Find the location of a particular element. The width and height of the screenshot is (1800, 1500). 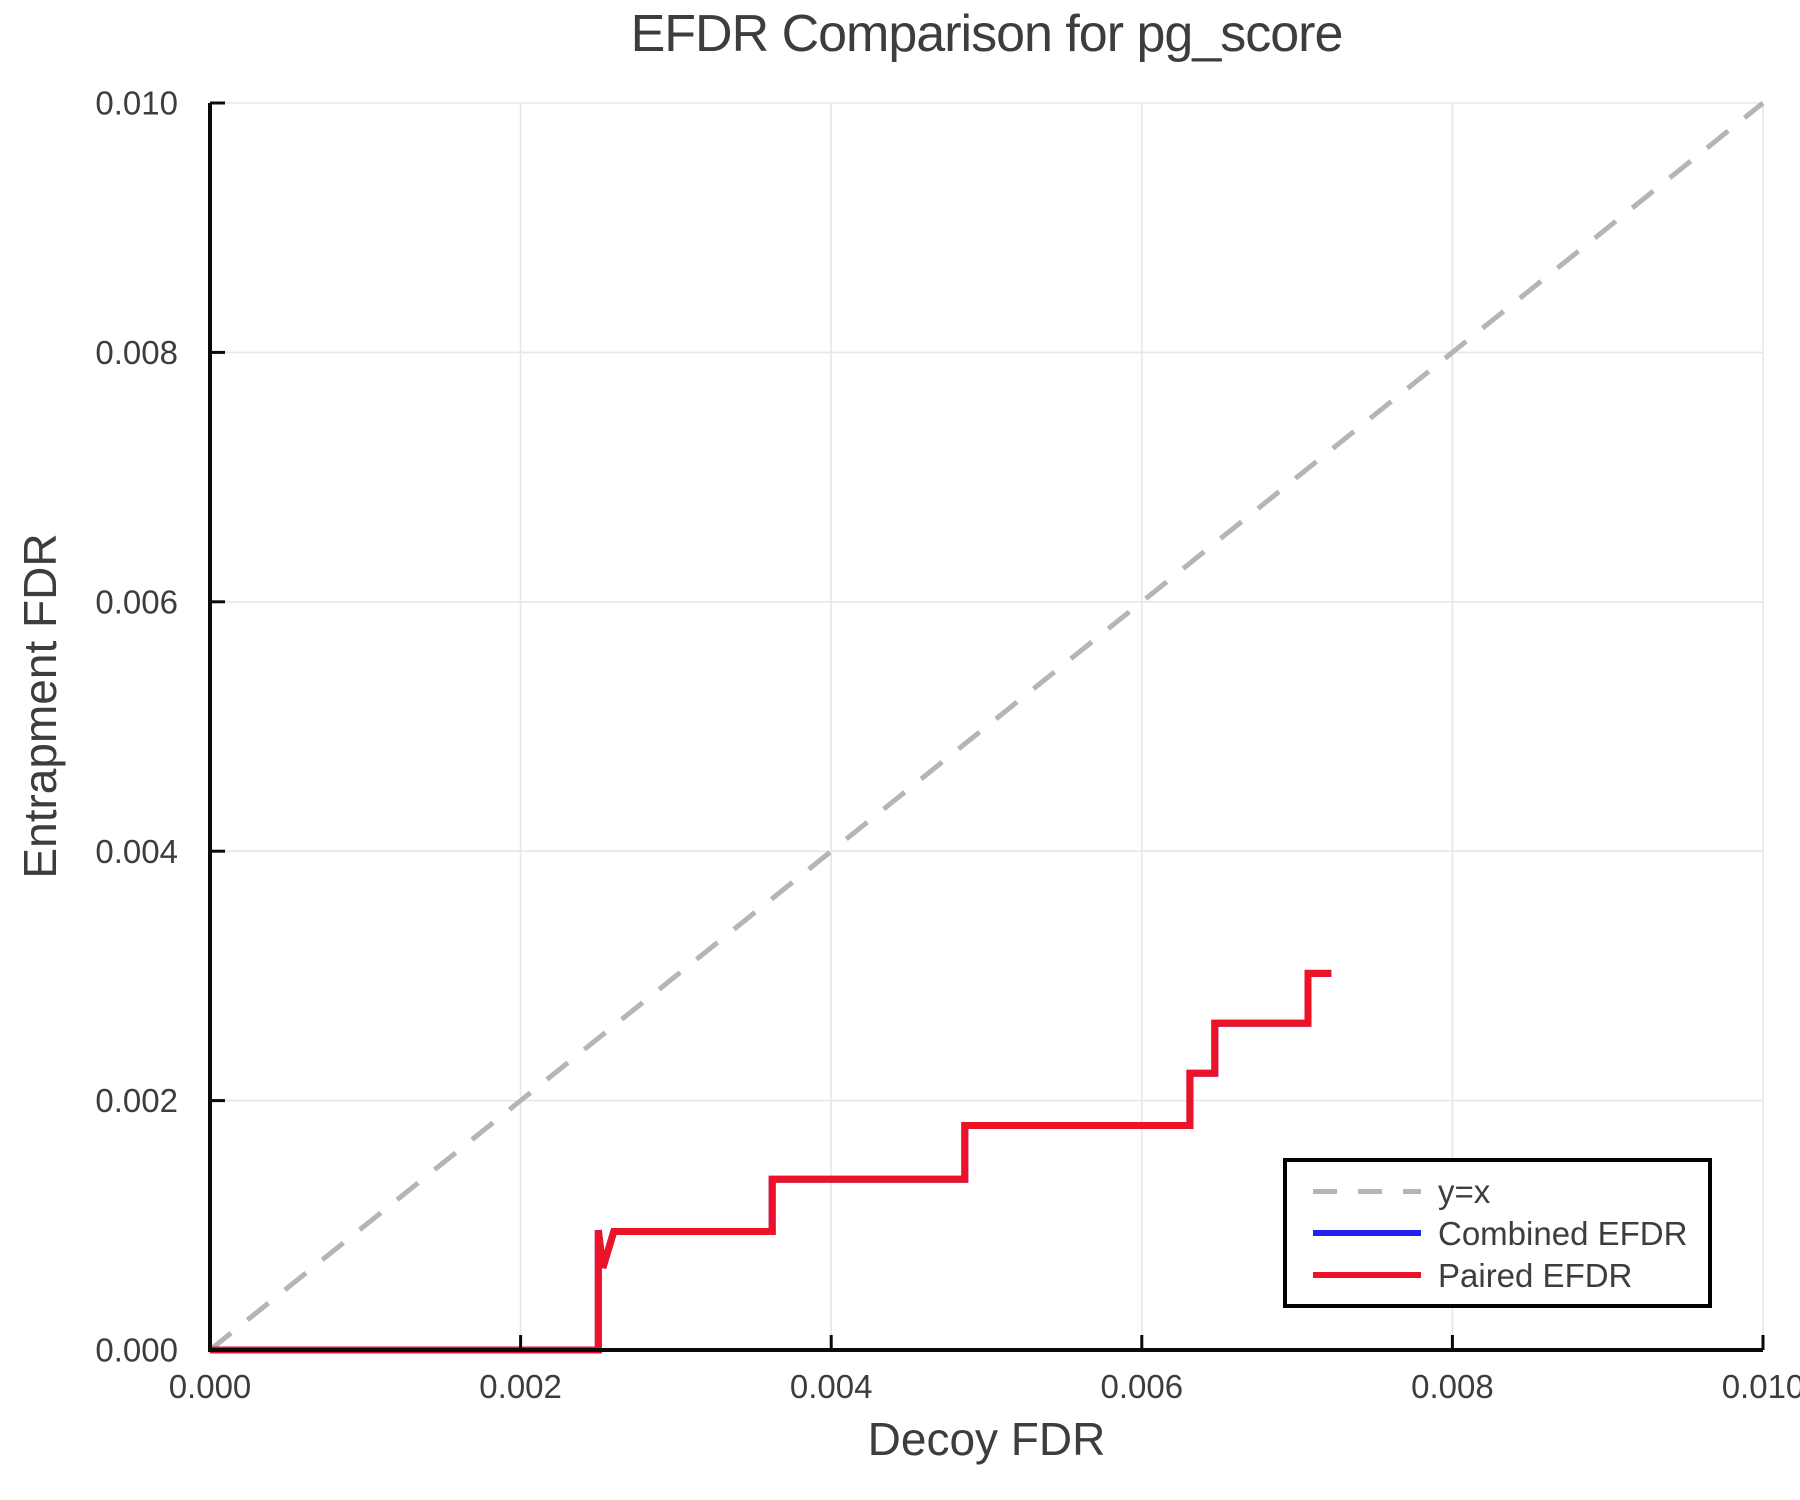

x-tick-label: 0.002 is located at coordinates (520, 1386).